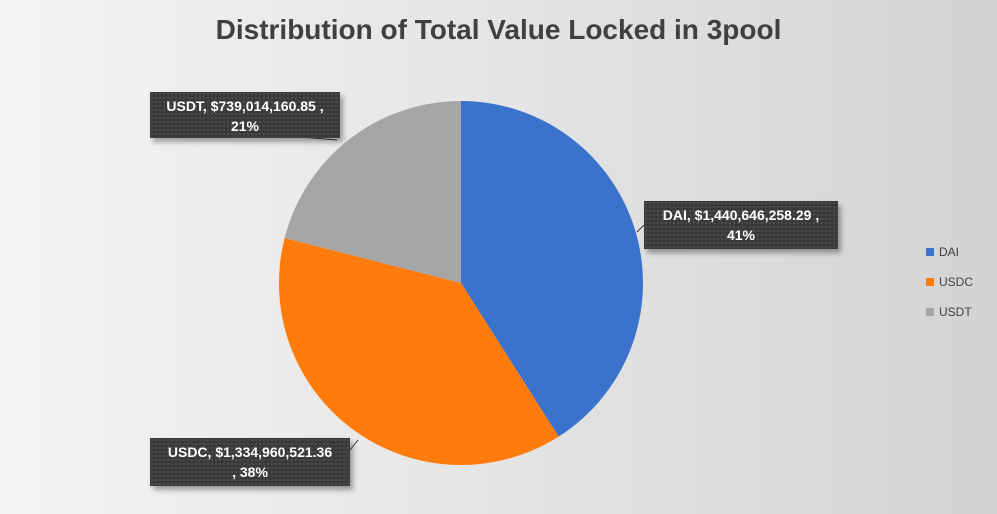 The width and height of the screenshot is (997, 514). What do you see at coordinates (741, 235) in the screenshot?
I see `data-label-dai-line2: 41%` at bounding box center [741, 235].